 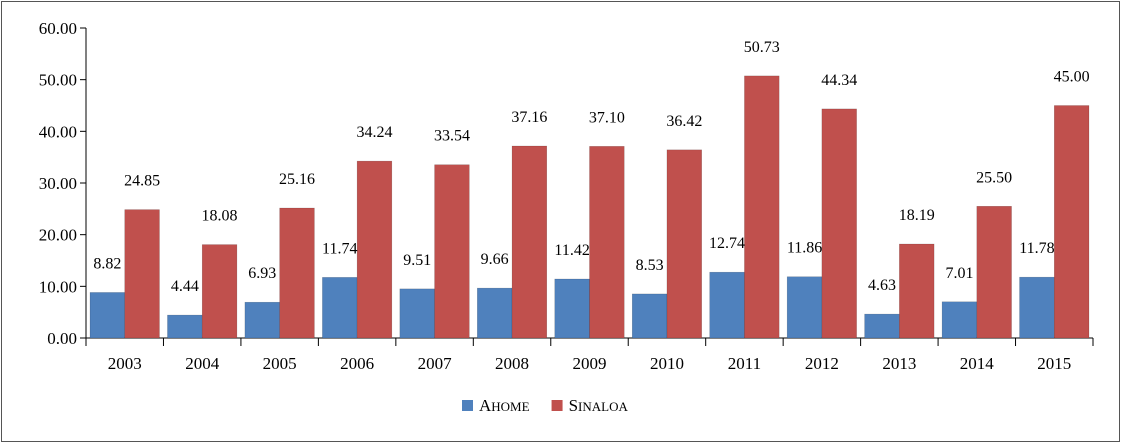 I want to click on data-label-ahome-2006: 11.74, so click(x=339, y=248).